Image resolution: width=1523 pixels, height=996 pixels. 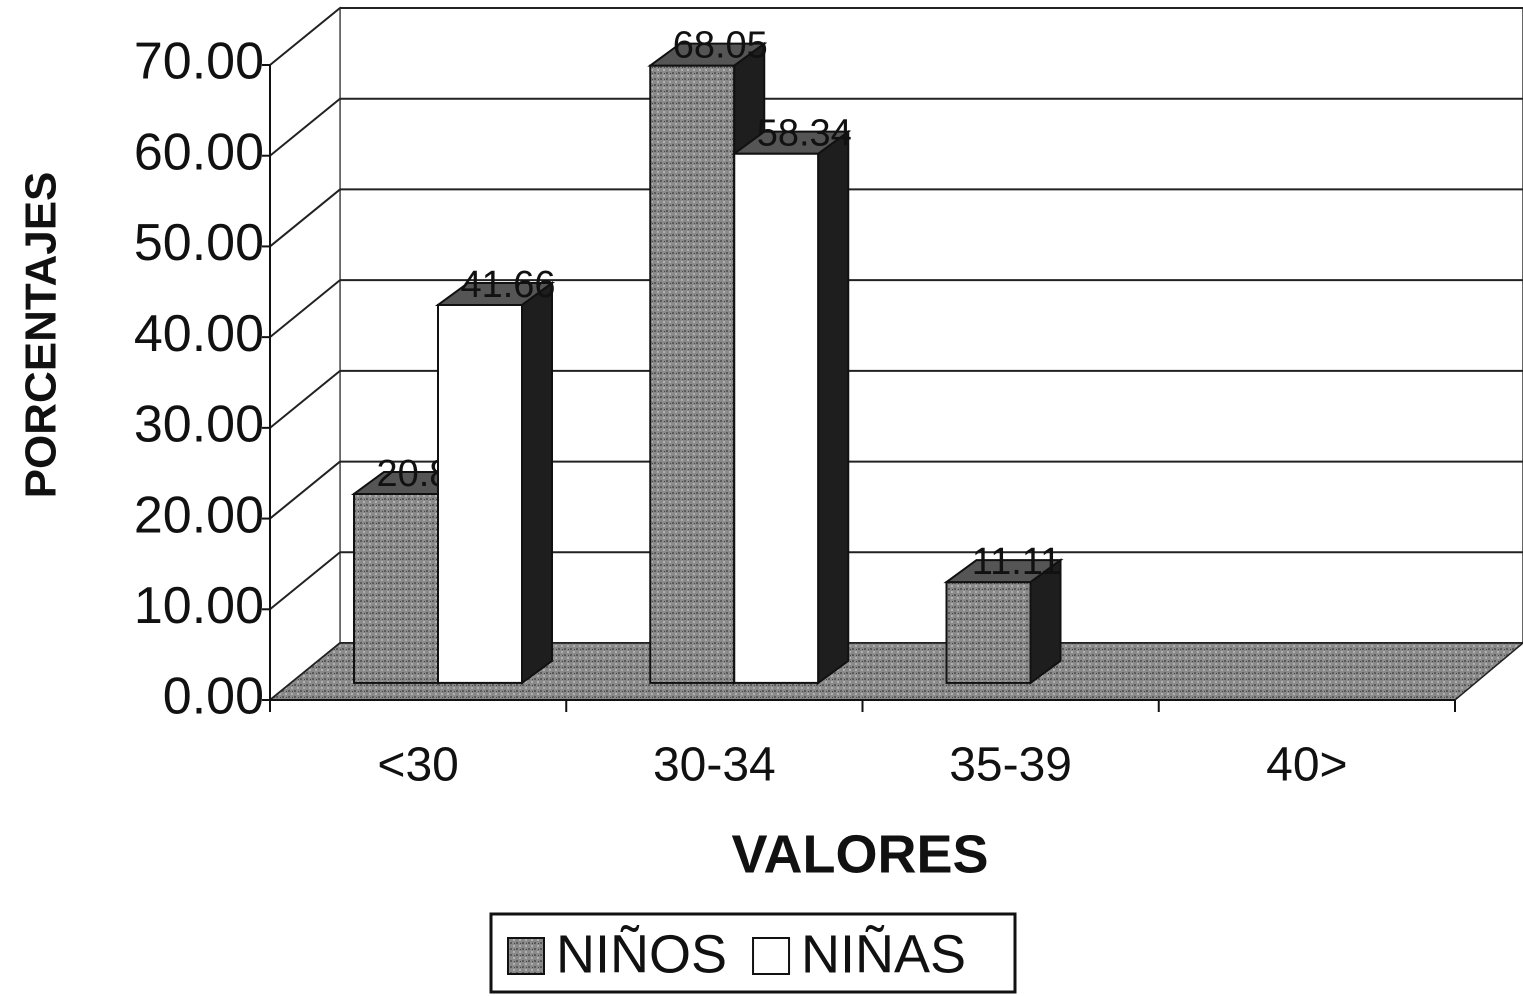 What do you see at coordinates (1306, 765) in the screenshot?
I see `x-tick-label: 40>` at bounding box center [1306, 765].